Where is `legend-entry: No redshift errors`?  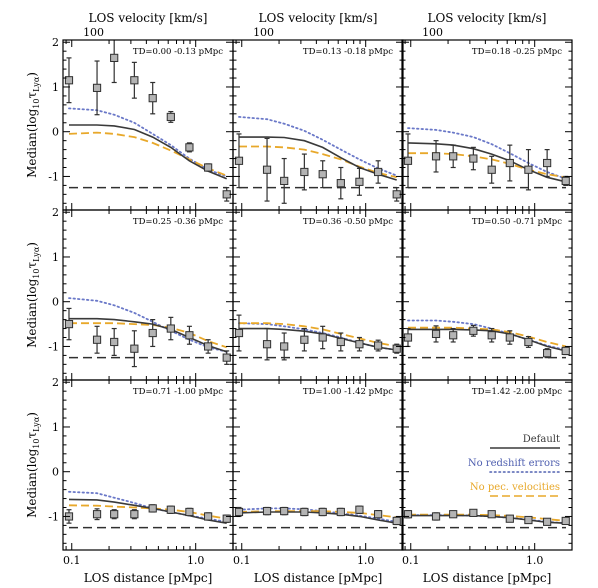
legend-entry: No redshift errors is located at coordinates (514, 465).